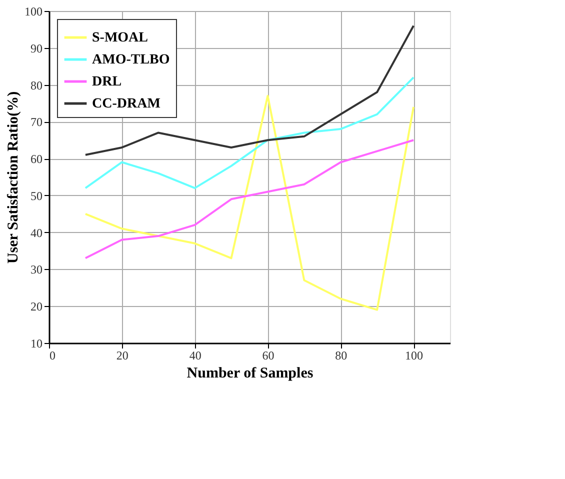 This screenshot has height=479, width=565. Describe the element at coordinates (36, 48) in the screenshot. I see `y-tick-label: 90` at that location.